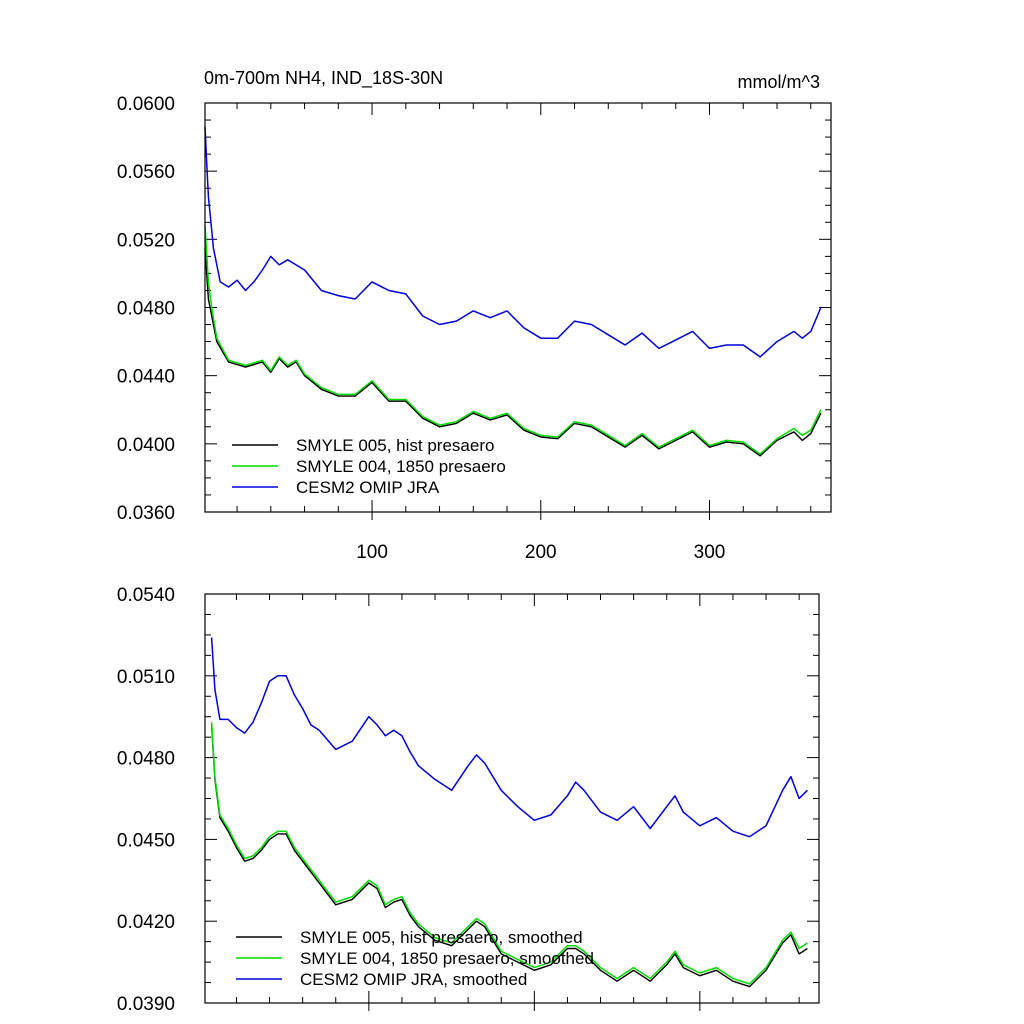  Describe the element at coordinates (146, 445) in the screenshot. I see `y-tick-label: 0.0400` at that location.